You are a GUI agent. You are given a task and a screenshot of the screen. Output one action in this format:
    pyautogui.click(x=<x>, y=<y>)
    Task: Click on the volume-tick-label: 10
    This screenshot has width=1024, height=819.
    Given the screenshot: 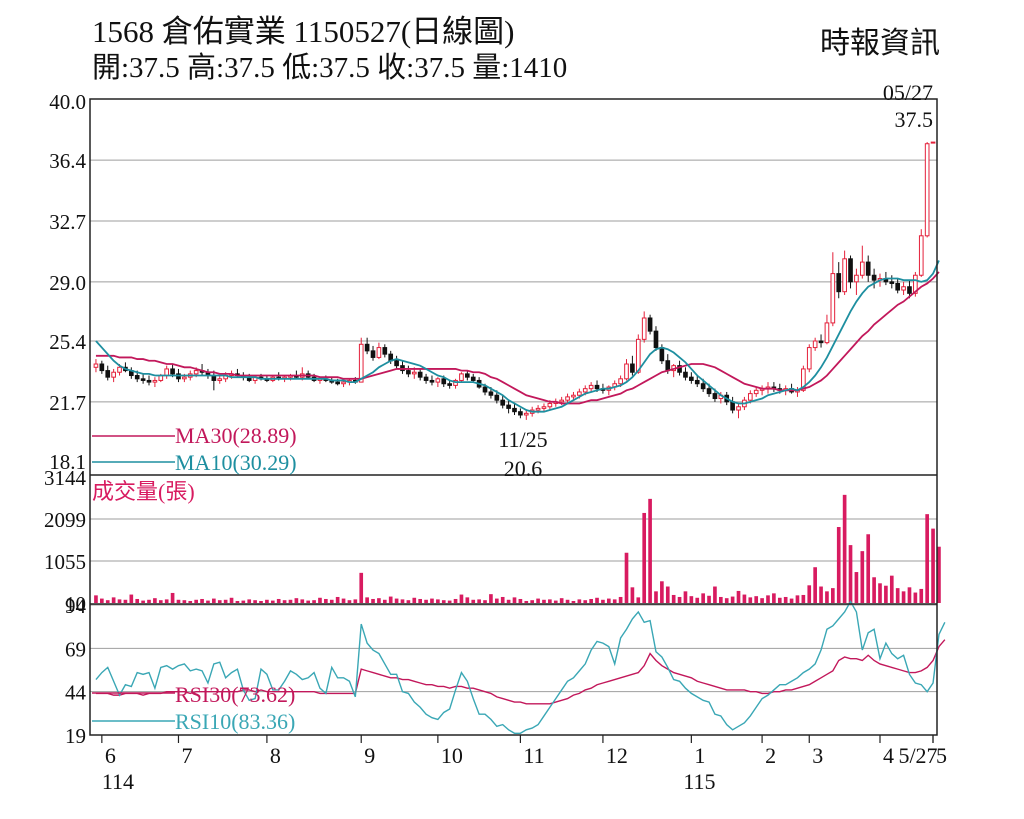 What is the action you would take?
    pyautogui.click(x=75, y=604)
    